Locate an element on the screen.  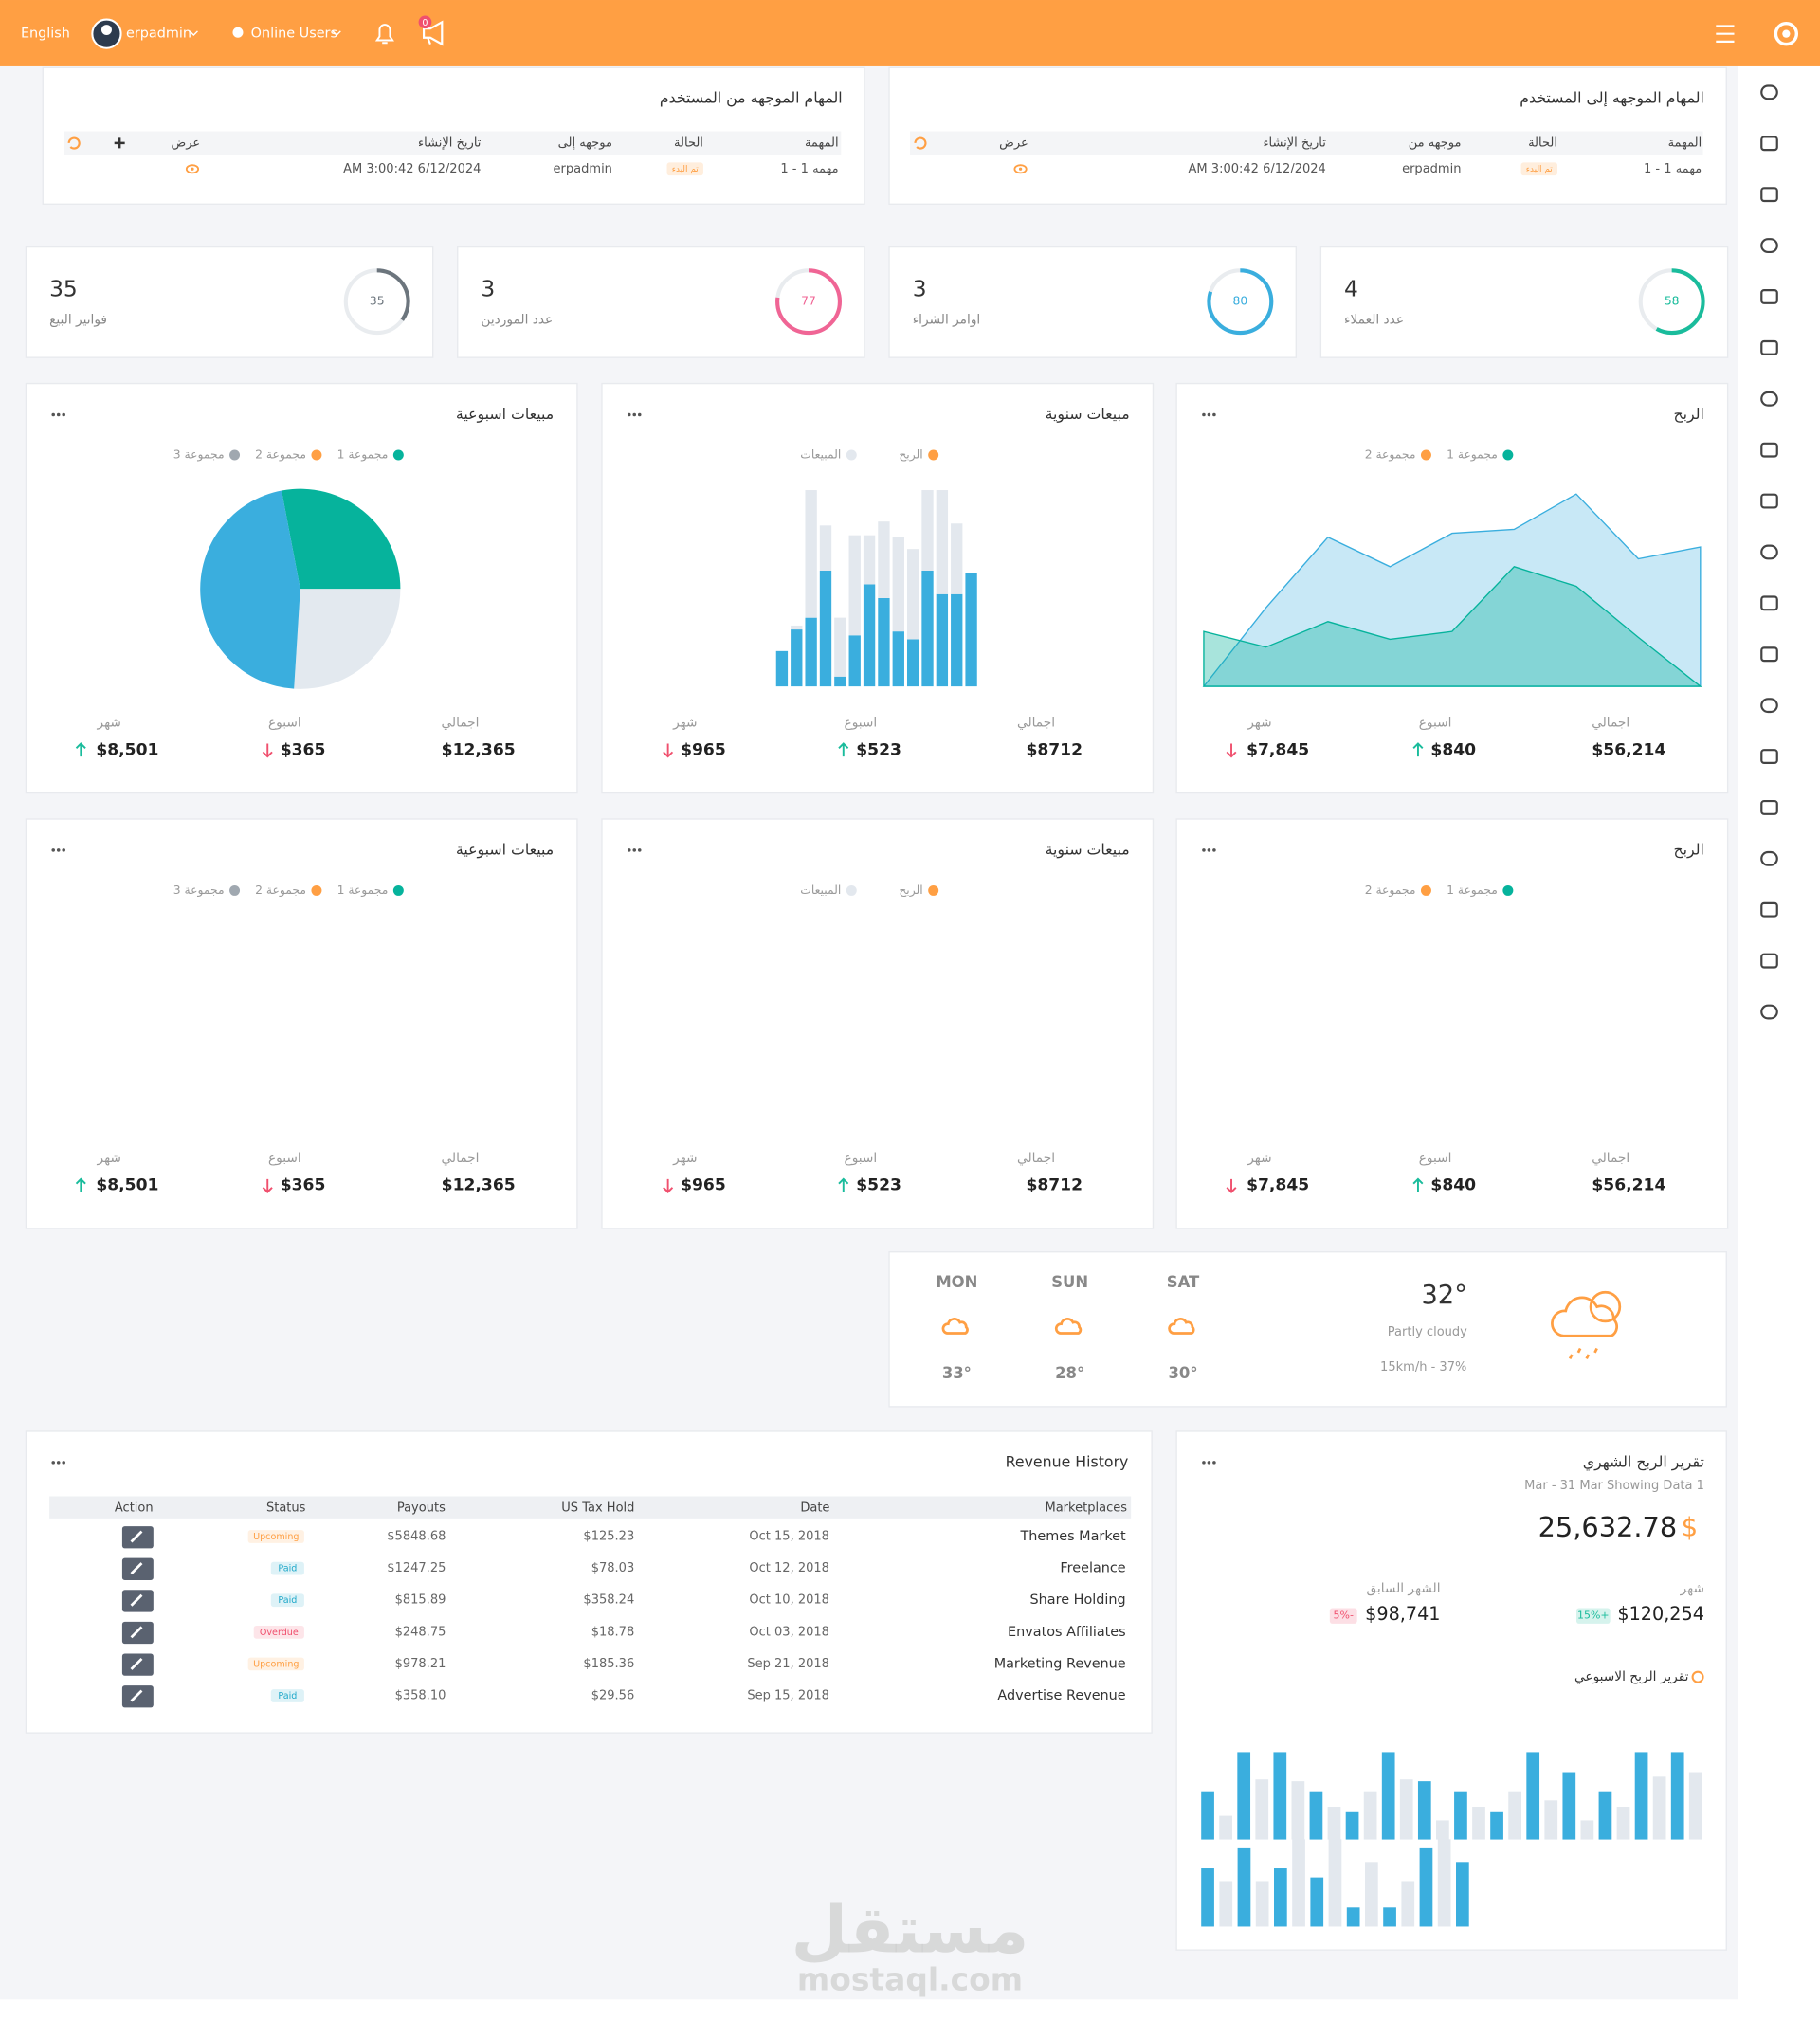
watermark: mostaql.com is located at coordinates (910, 1979).